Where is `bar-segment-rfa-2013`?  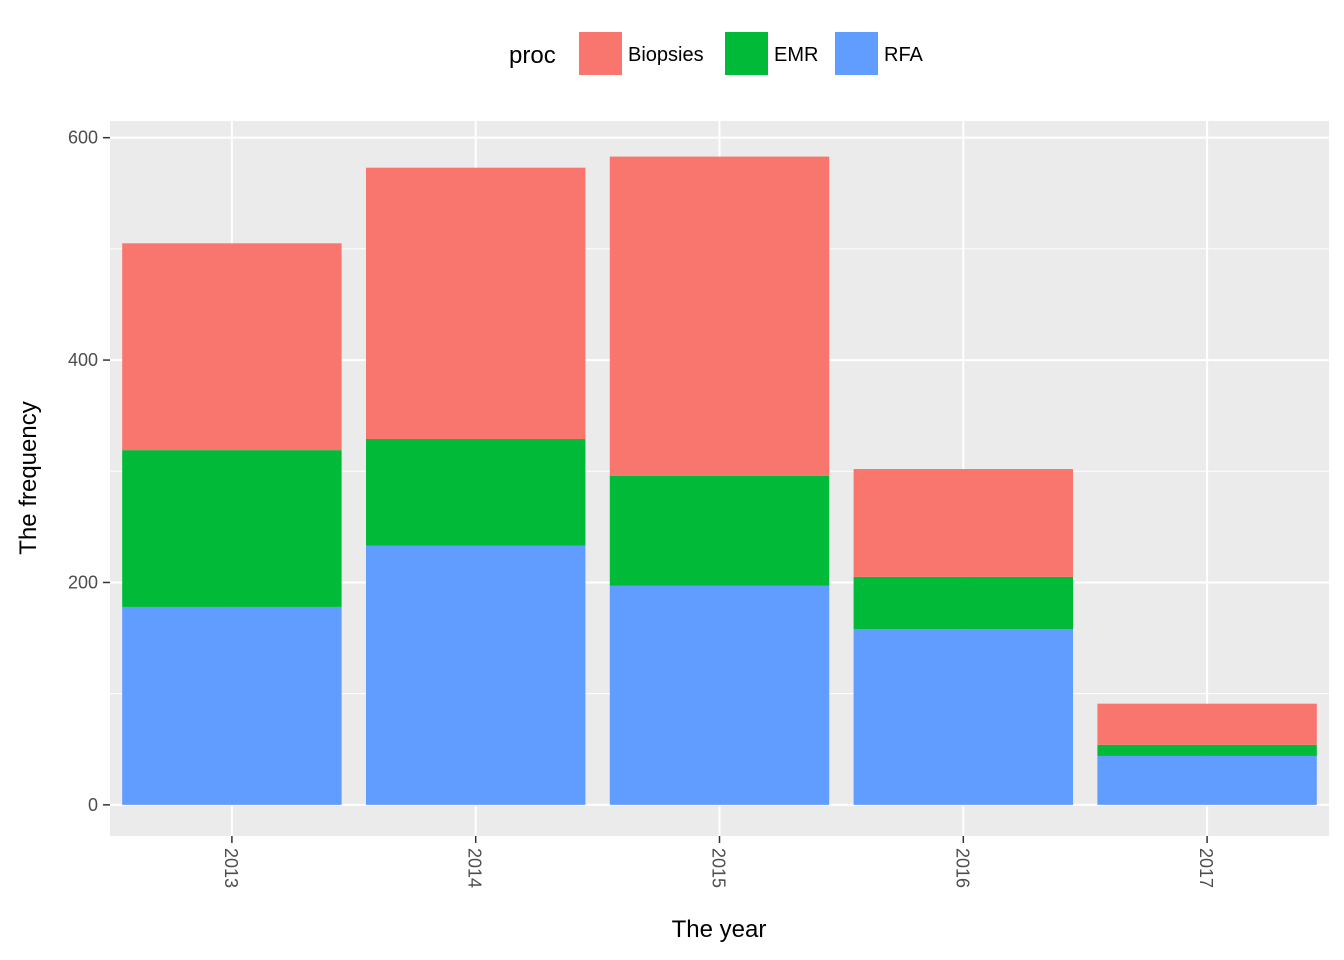
bar-segment-rfa-2013 is located at coordinates (232, 705).